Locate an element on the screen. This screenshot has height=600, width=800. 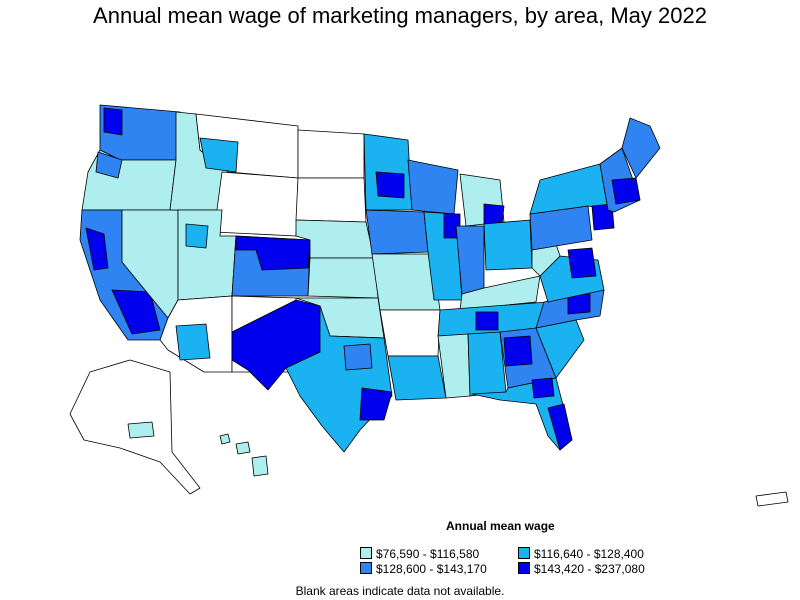
legend-title: Annual mean wage is located at coordinates (500, 526).